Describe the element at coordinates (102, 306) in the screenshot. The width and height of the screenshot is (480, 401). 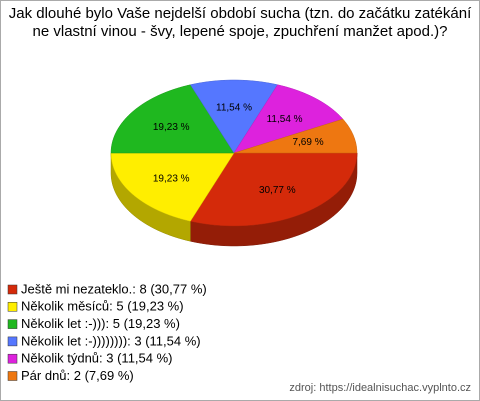
I see `legend-label: Několik měsíců: 5 (19,23 %)` at that location.